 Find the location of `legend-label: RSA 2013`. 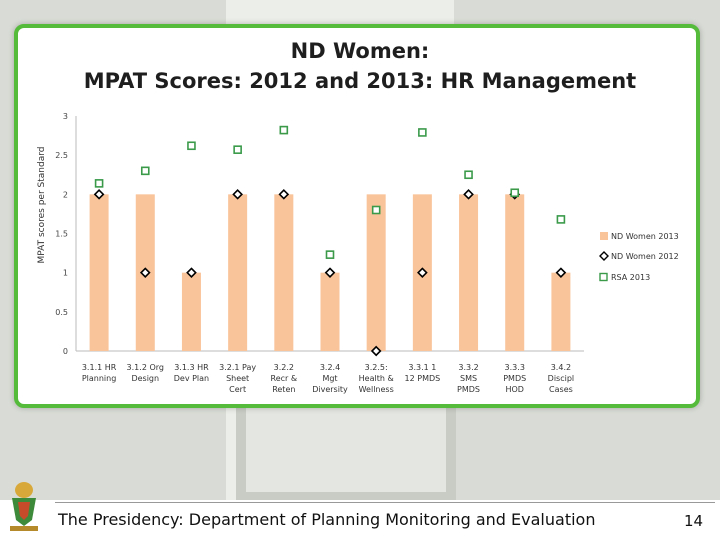

legend-label: RSA 2013 is located at coordinates (630, 277).